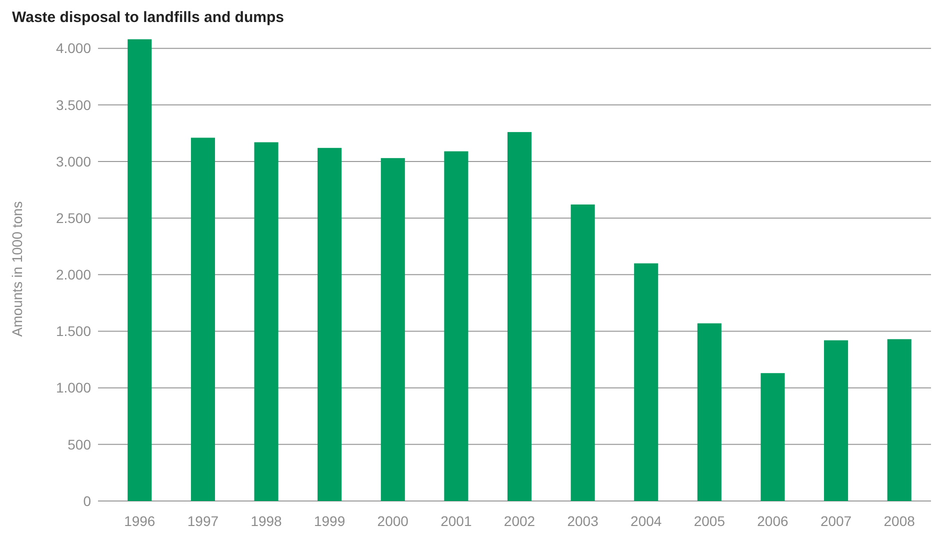  Describe the element at coordinates (80, 444) in the screenshot. I see `y-tick-label: 500` at that location.